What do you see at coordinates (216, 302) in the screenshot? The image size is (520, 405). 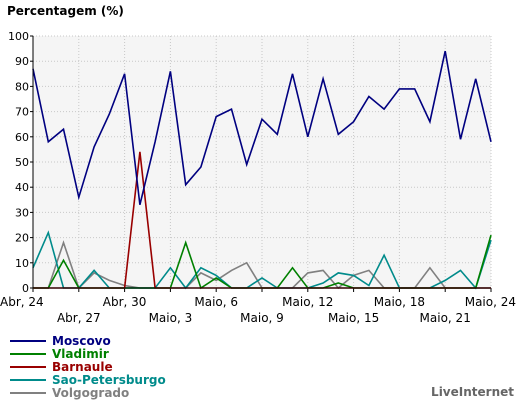 I see `x-tick-label: Maio, 6` at bounding box center [216, 302].